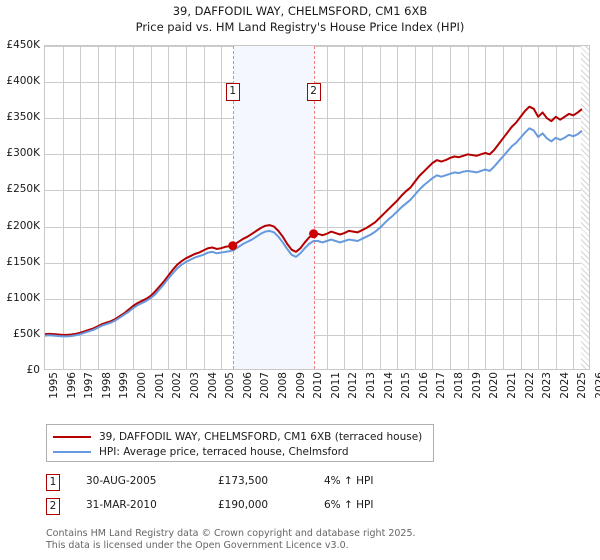 Image resolution: width=600 pixels, height=560 pixels. What do you see at coordinates (300, 385) in the screenshot?
I see `x-tick-label: 2009` at bounding box center [300, 385].